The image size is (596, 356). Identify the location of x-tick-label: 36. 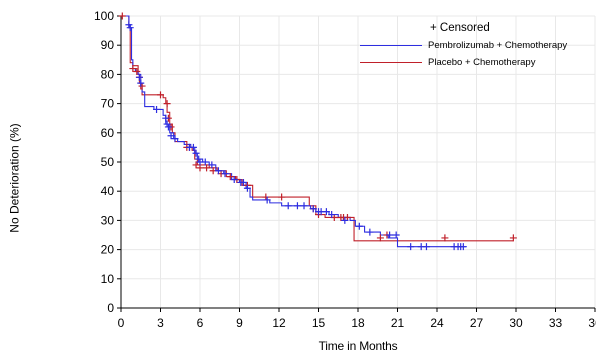
(592, 323).